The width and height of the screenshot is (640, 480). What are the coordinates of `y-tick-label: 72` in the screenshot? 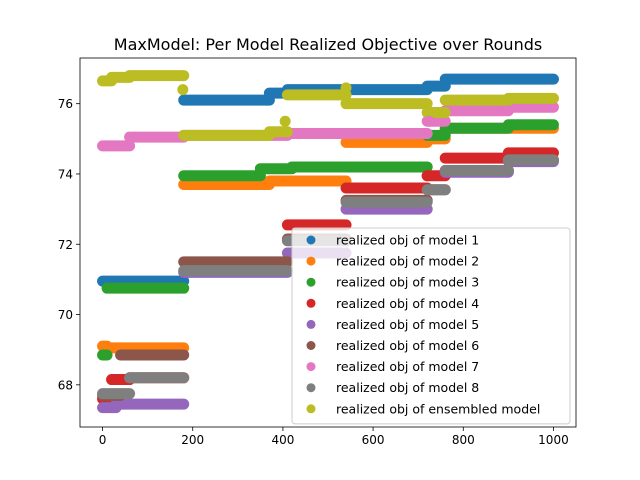 It's located at (65, 245).